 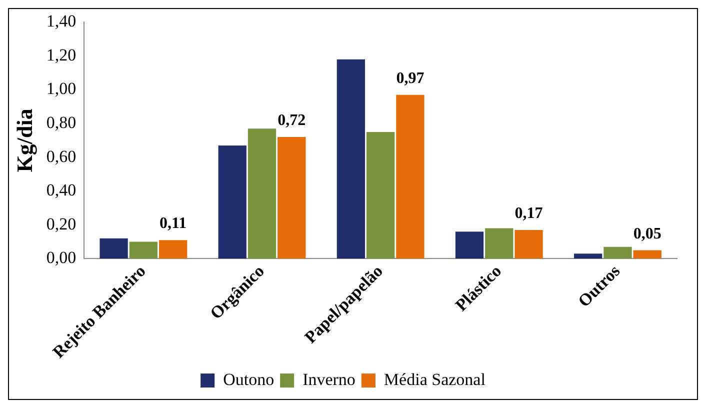 I want to click on y-tick-label: 0,60, so click(x=61, y=156).